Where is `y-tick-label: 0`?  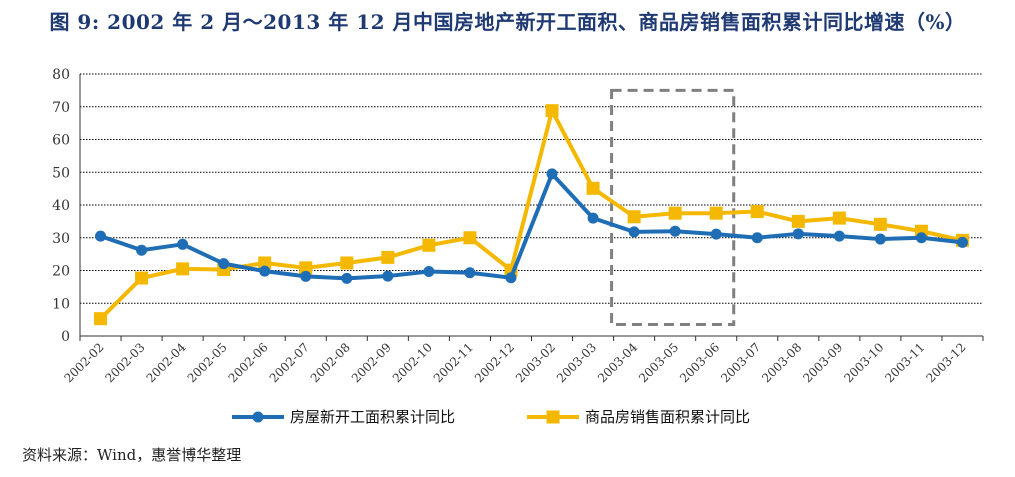 y-tick-label: 0 is located at coordinates (65, 337).